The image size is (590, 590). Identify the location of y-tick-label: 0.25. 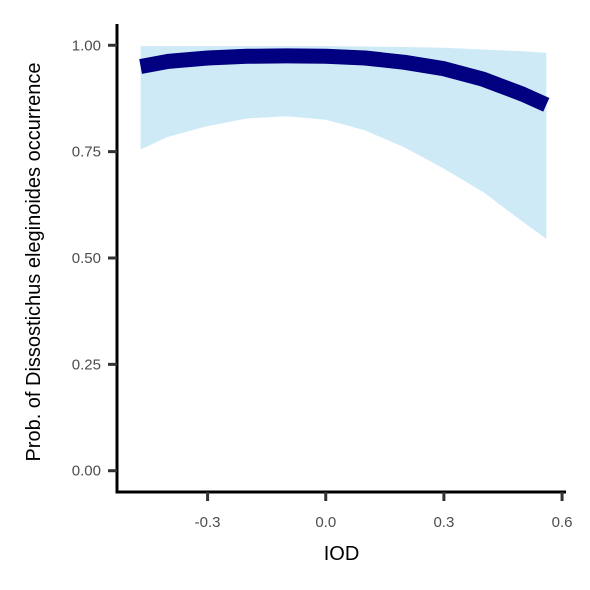
(86, 364).